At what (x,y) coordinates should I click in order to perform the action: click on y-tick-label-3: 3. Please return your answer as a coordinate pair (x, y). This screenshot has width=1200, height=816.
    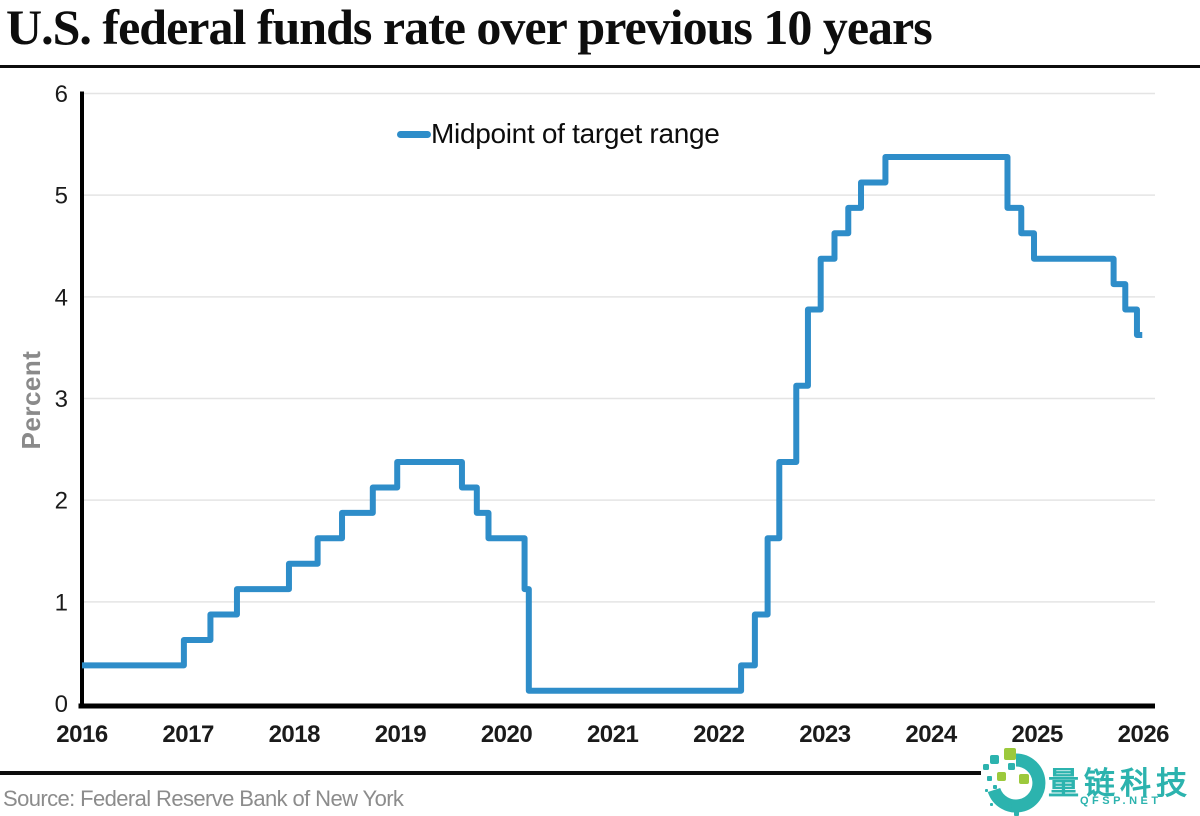
    Looking at the image, I should click on (61, 399).